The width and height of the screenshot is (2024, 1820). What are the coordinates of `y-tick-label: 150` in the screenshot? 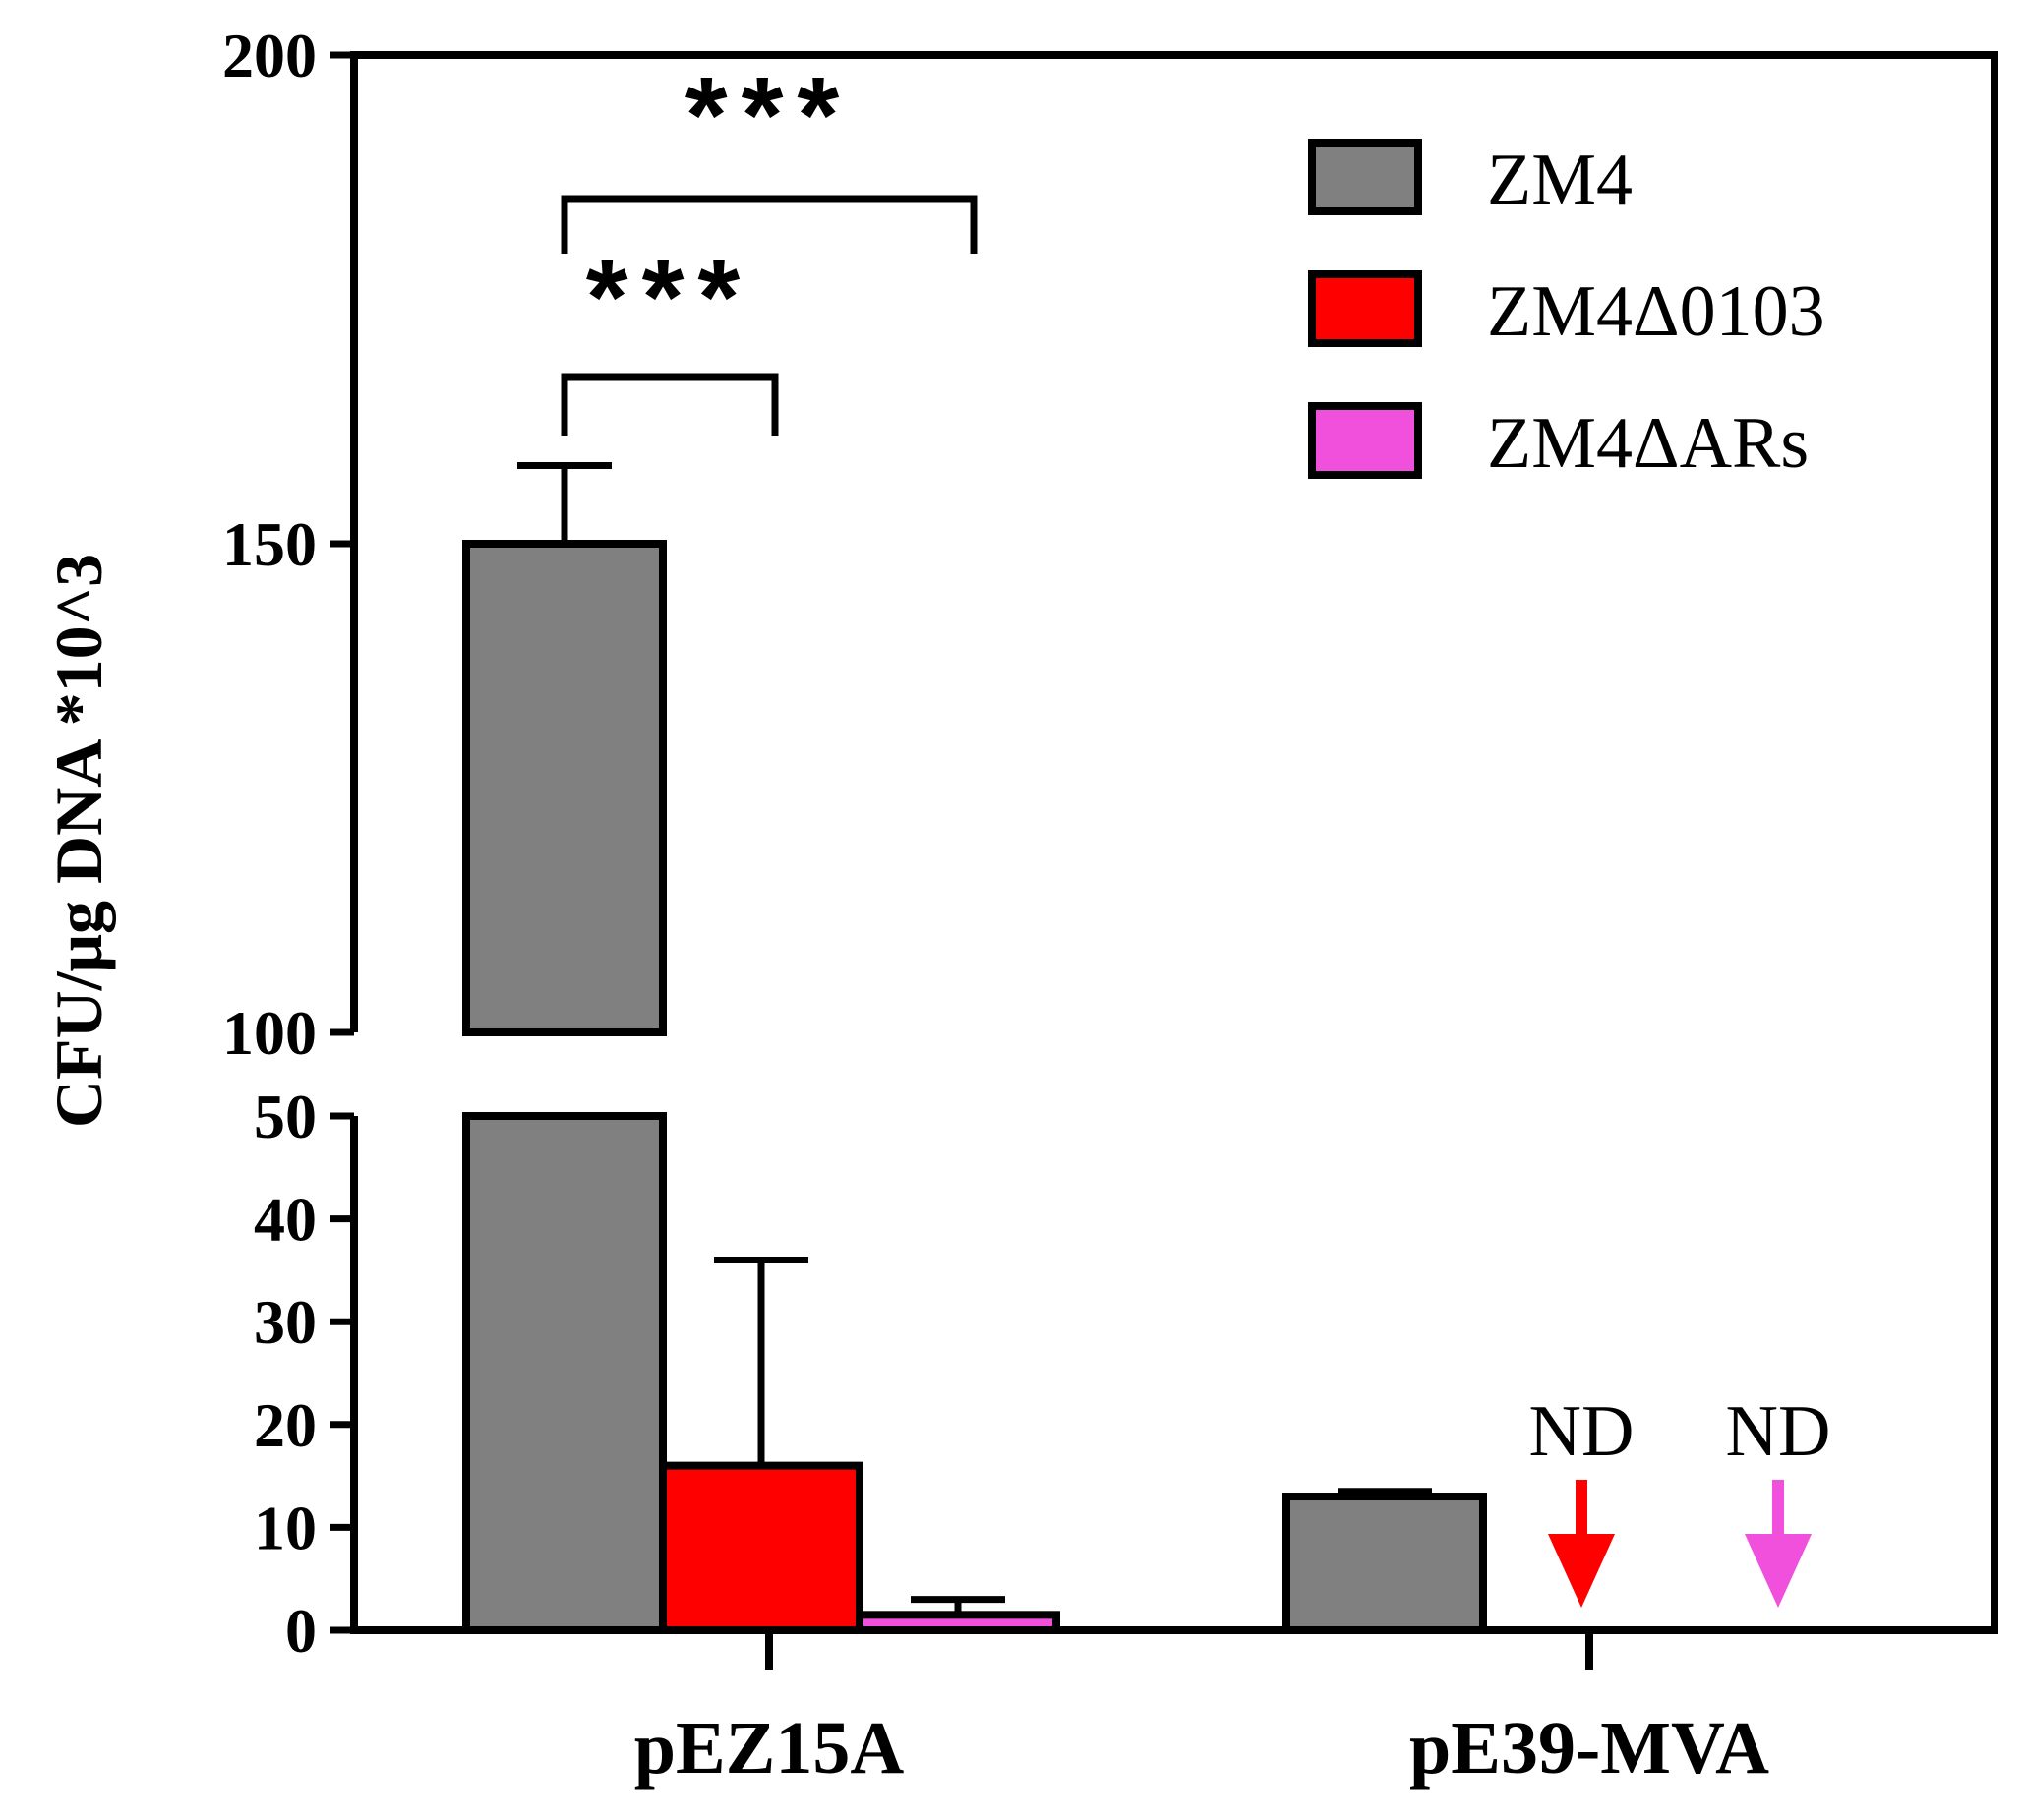 It's located at (269, 544).